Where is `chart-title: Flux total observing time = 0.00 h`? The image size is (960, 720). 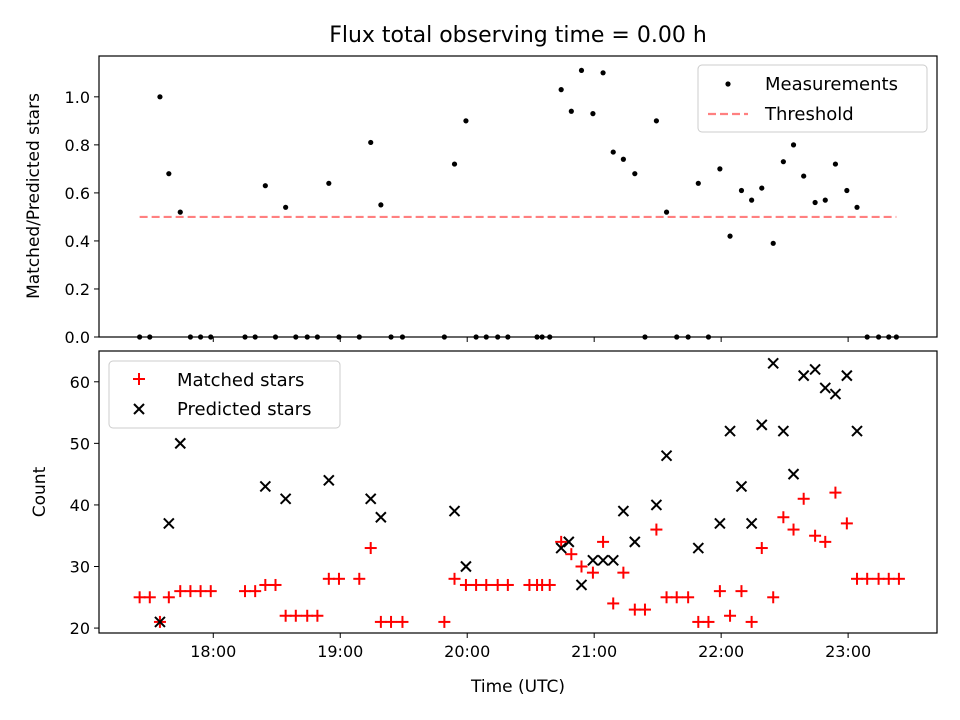
chart-title: Flux total observing time = 0.00 h is located at coordinates (518, 35).